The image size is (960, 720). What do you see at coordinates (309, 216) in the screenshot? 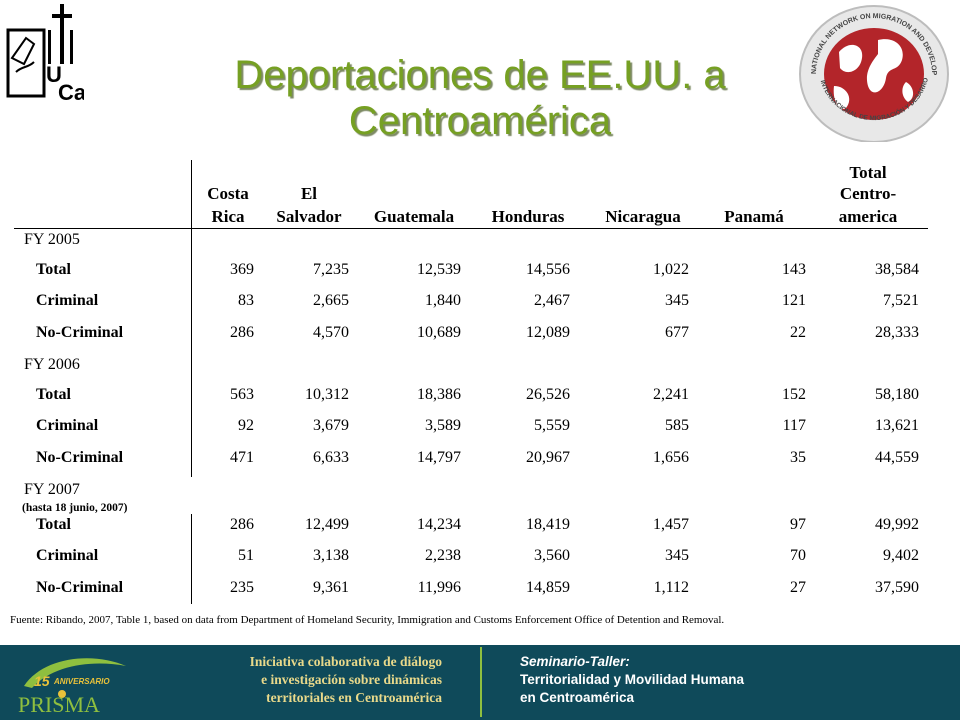
I see `column-header: Salvador` at bounding box center [309, 216].